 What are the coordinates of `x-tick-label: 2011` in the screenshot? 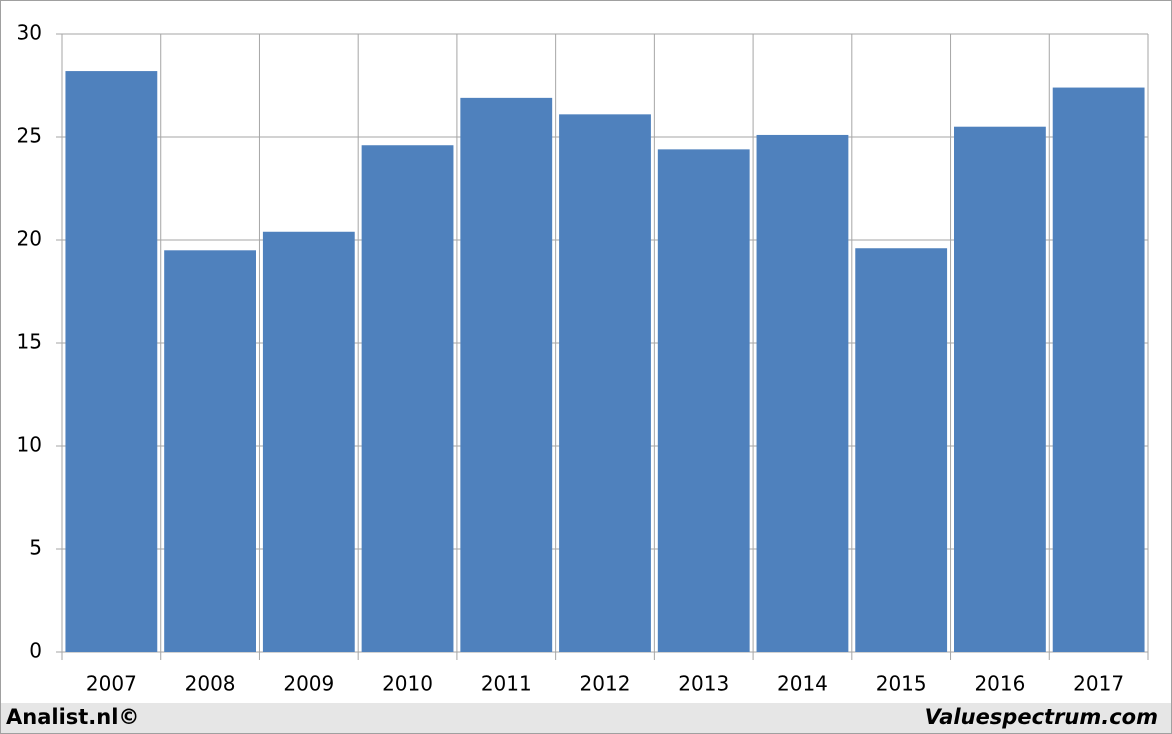 It's located at (506, 684).